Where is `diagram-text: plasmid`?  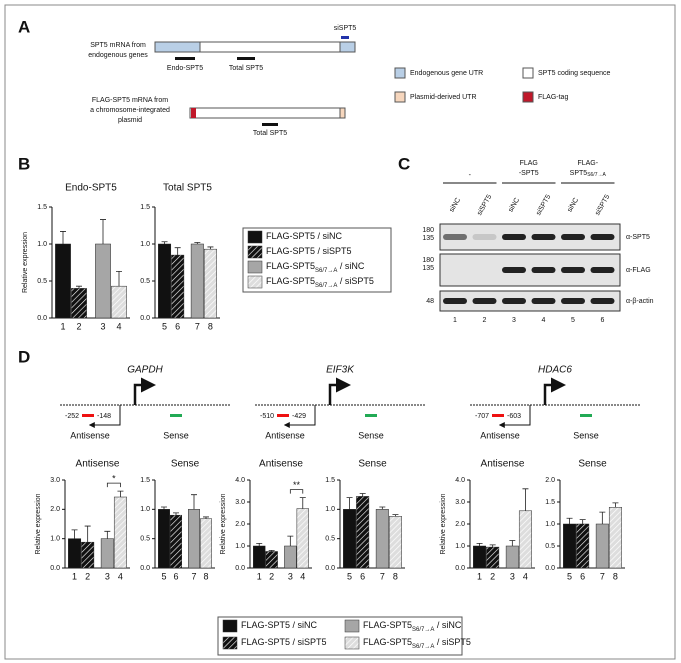 diagram-text: plasmid is located at coordinates (130, 120).